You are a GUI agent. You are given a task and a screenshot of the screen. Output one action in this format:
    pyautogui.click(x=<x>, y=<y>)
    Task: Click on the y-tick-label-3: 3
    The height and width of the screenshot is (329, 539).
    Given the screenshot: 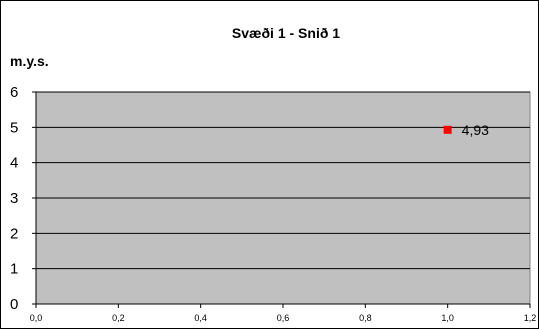 What is the action you would take?
    pyautogui.click(x=14, y=198)
    